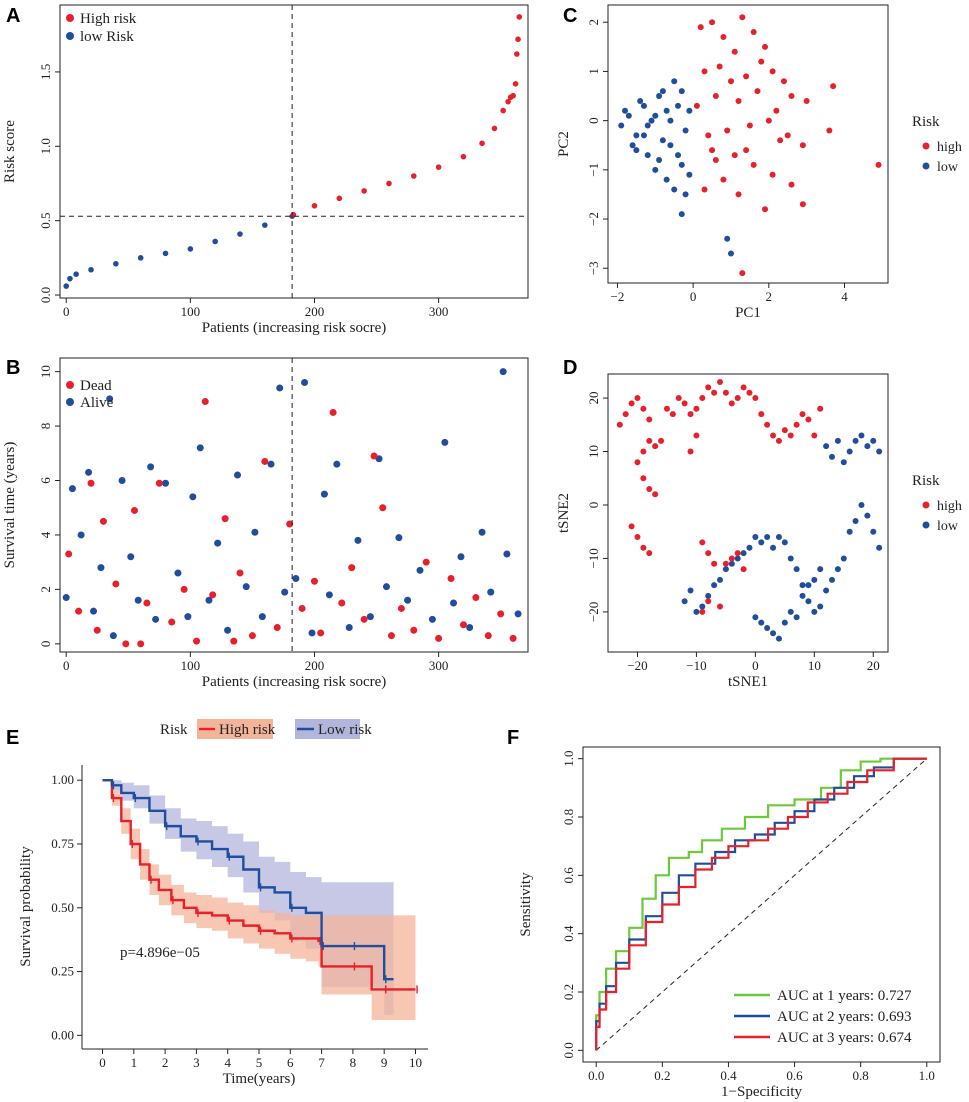  I want to click on chart-c-pca: −2 0 2 4 −3 −2 −1 0 1 2 PC1 PC2 Risk high low, so click(759, 162).